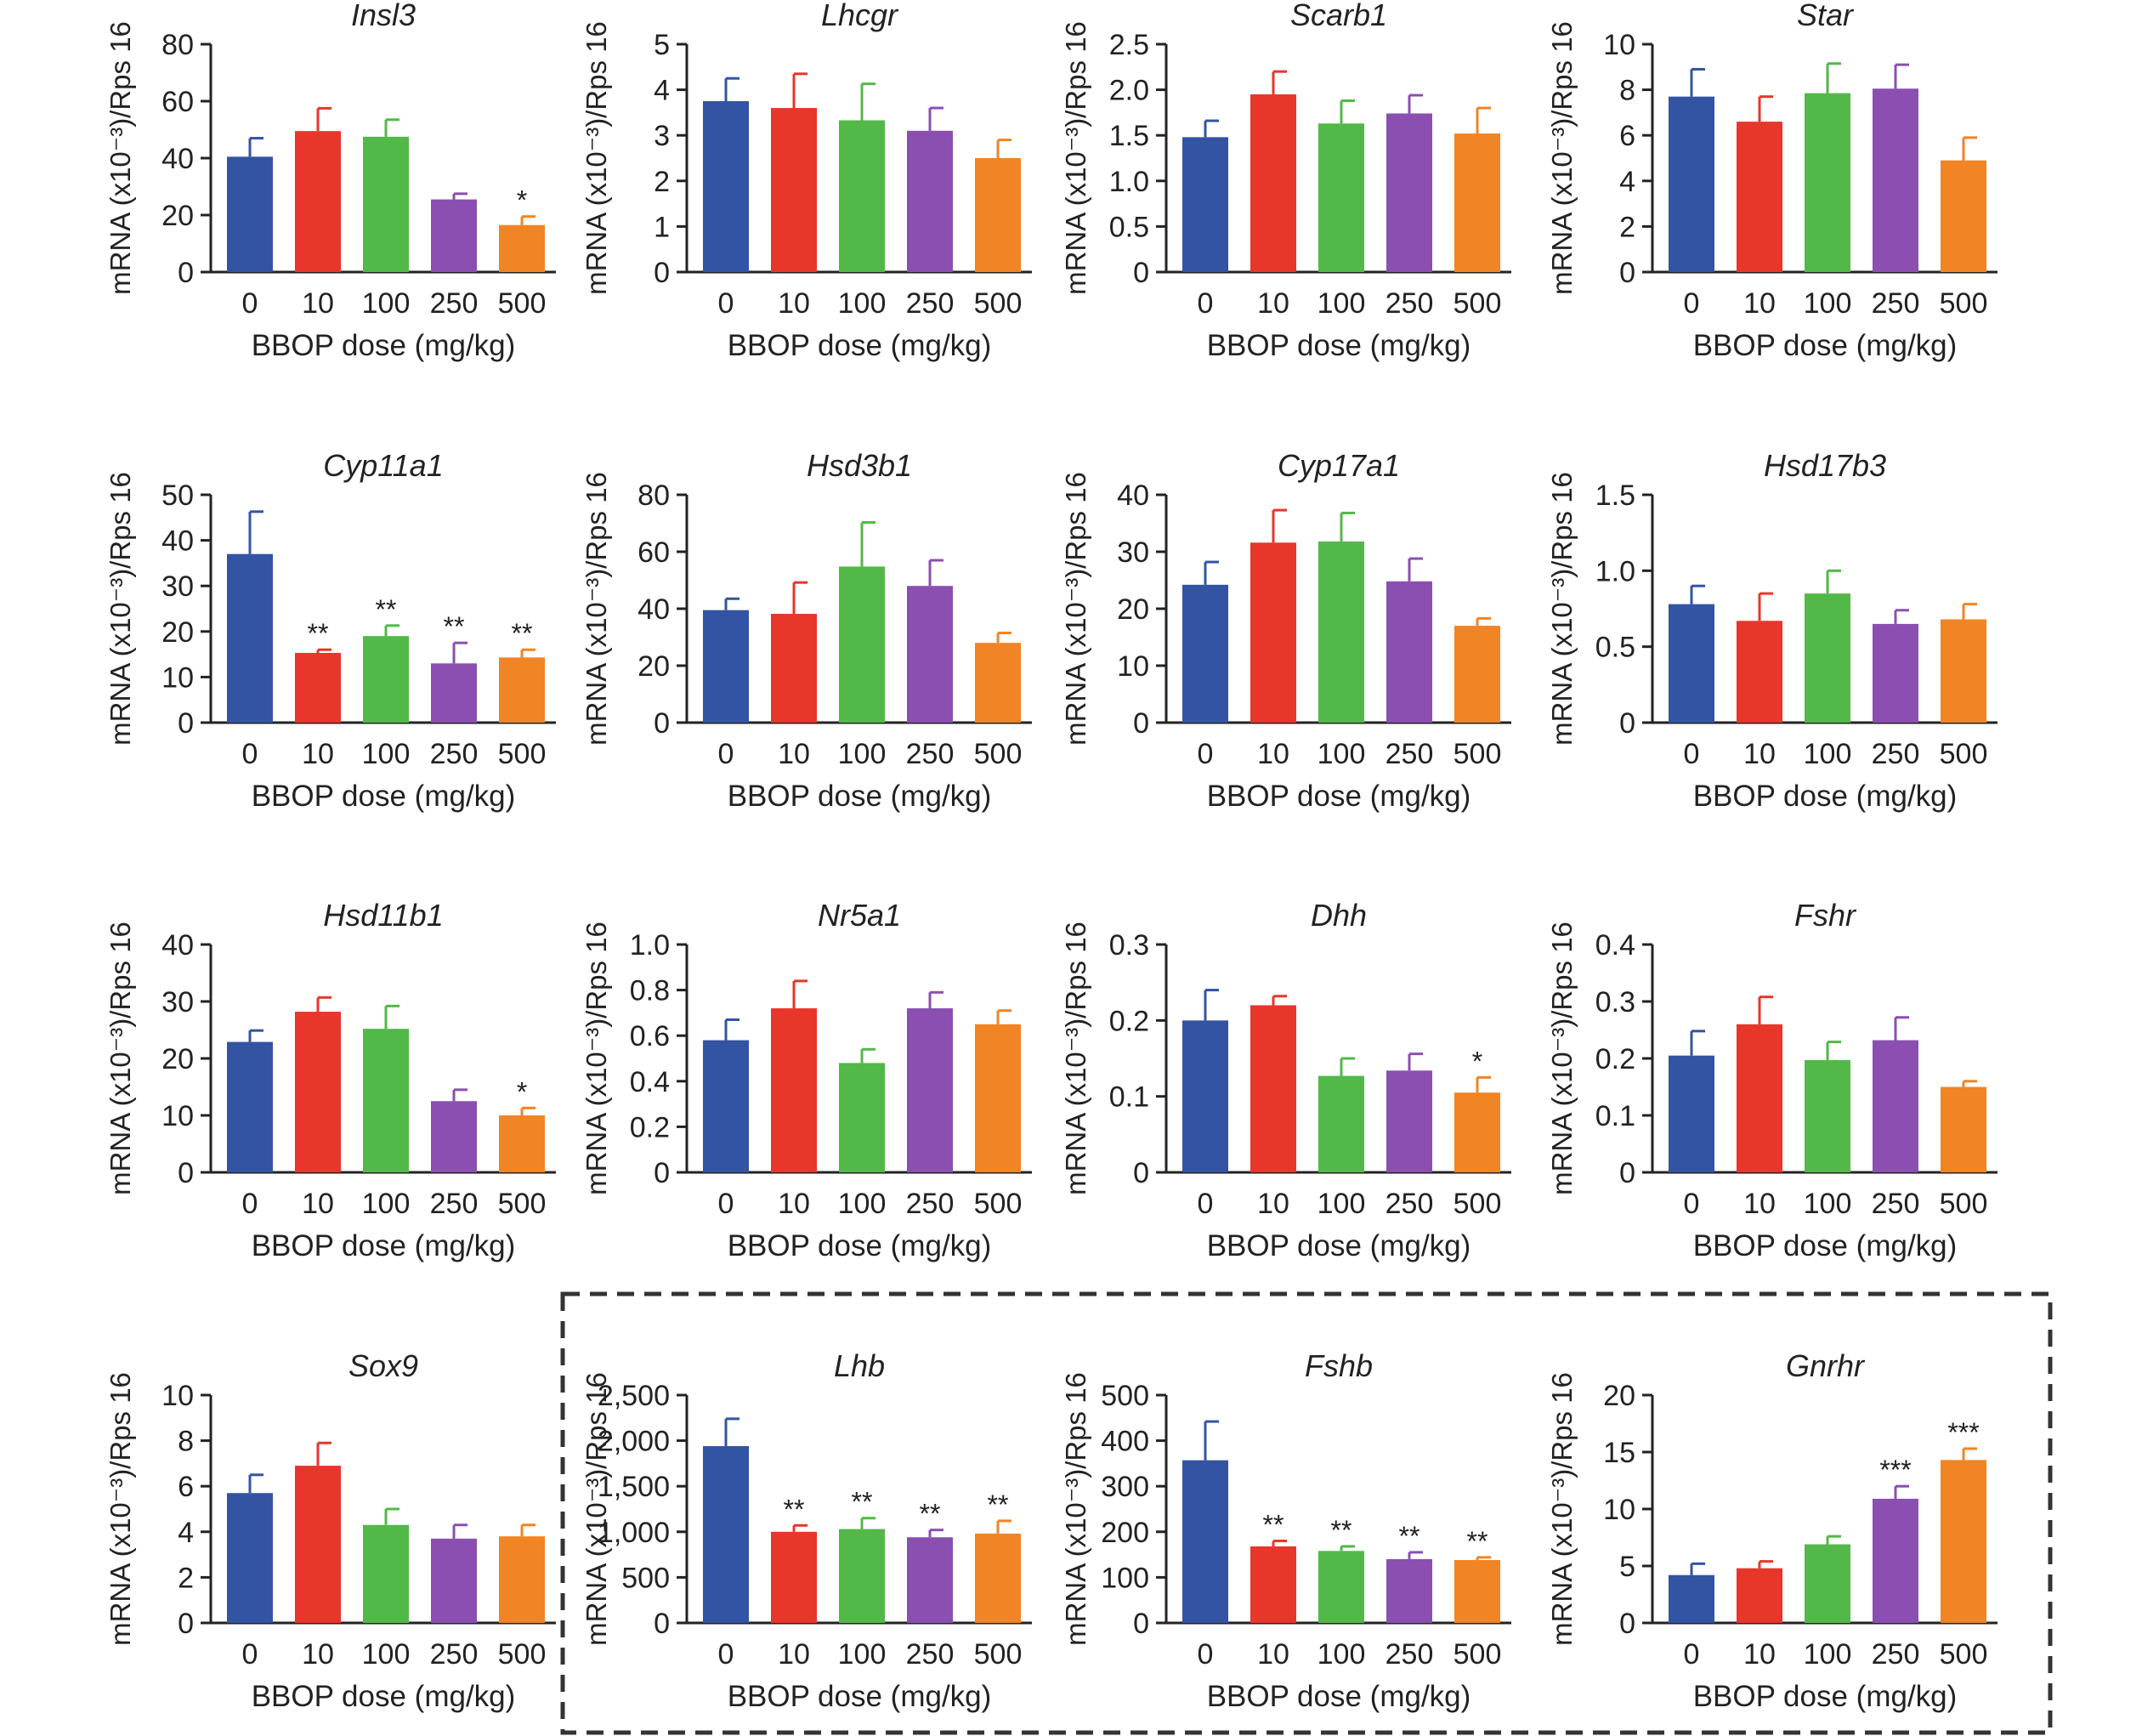 Image resolution: width=2142 pixels, height=1736 pixels. Describe the element at coordinates (1206, 303) in the screenshot. I see `x-tick-label-scarb1: 0` at that location.